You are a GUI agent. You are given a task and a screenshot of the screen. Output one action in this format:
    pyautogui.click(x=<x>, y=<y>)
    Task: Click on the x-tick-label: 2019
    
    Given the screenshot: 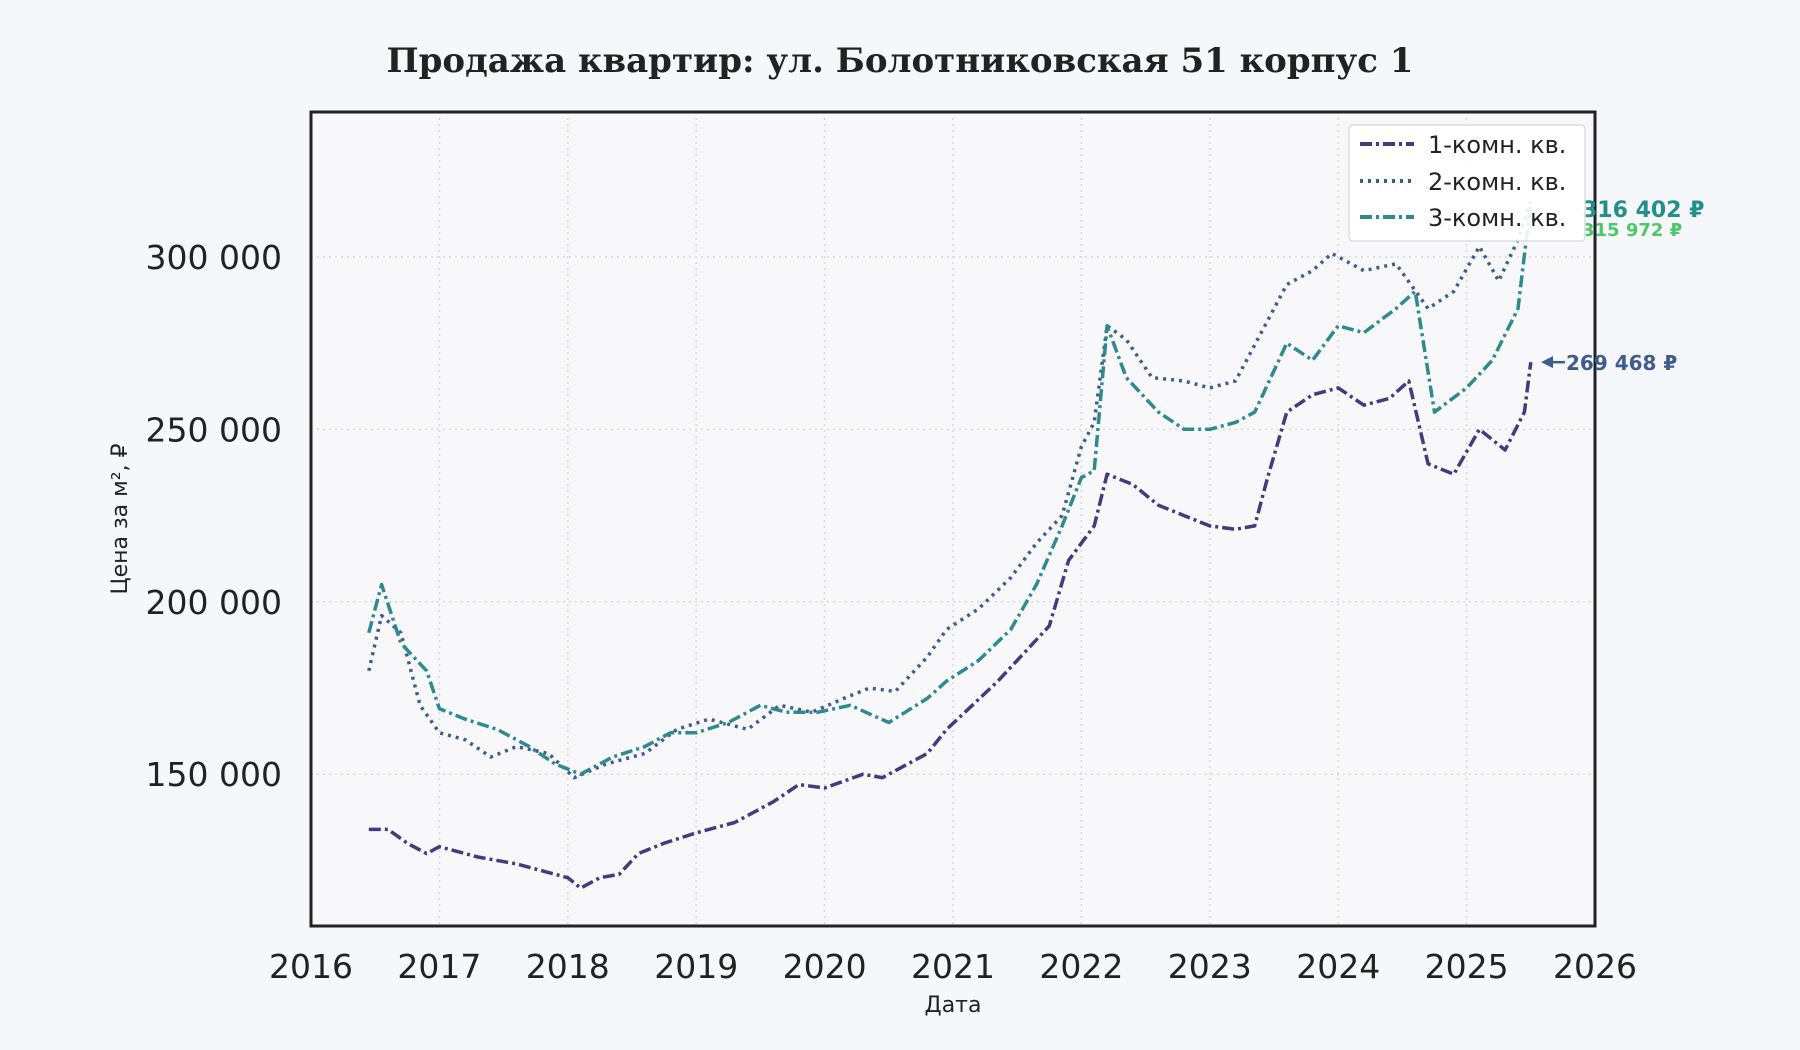 What is the action you would take?
    pyautogui.click(x=696, y=966)
    